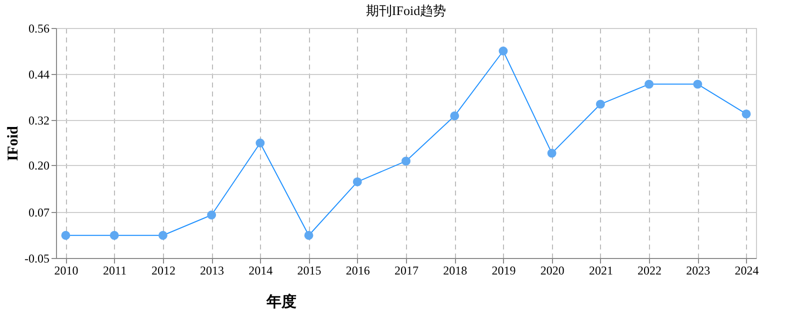 The width and height of the screenshot is (790, 330). Describe the element at coordinates (39, 165) in the screenshot. I see `y-tick-label: 0.20` at that location.